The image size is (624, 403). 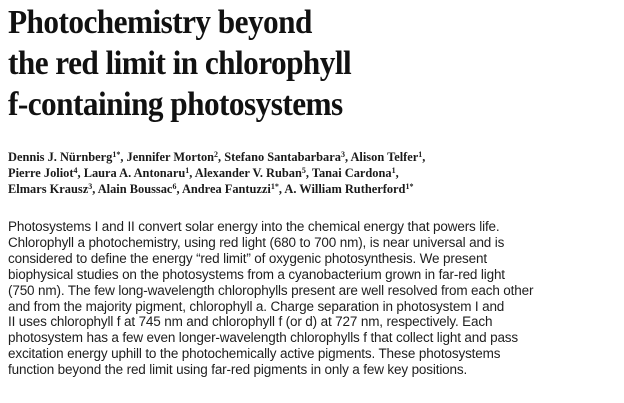 I want to click on author-affiliation: 4, so click(x=75, y=170).